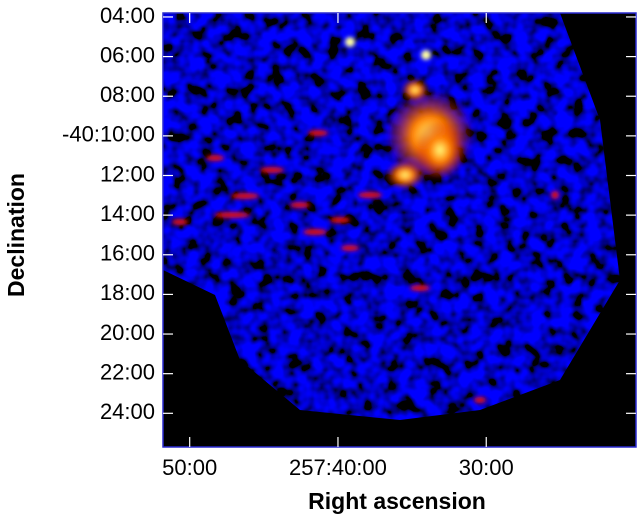 The width and height of the screenshot is (639, 521). Describe the element at coordinates (127, 253) in the screenshot. I see `y-tick-label: 16:00` at that location.